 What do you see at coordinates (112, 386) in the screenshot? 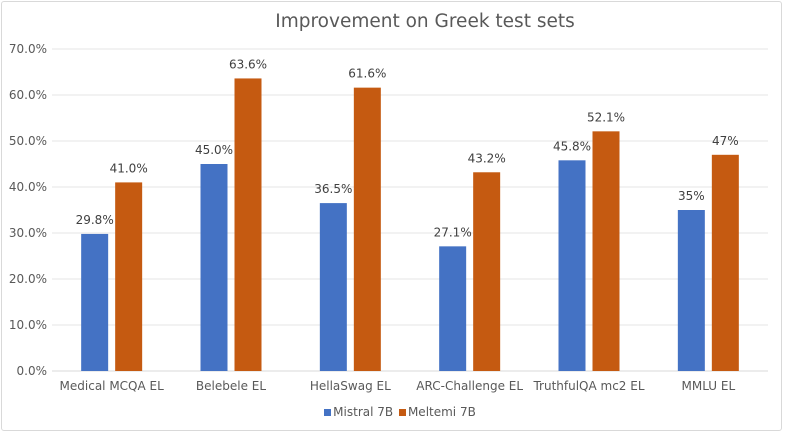
I see `x-tick-label: Medical MCQA EL` at bounding box center [112, 386].